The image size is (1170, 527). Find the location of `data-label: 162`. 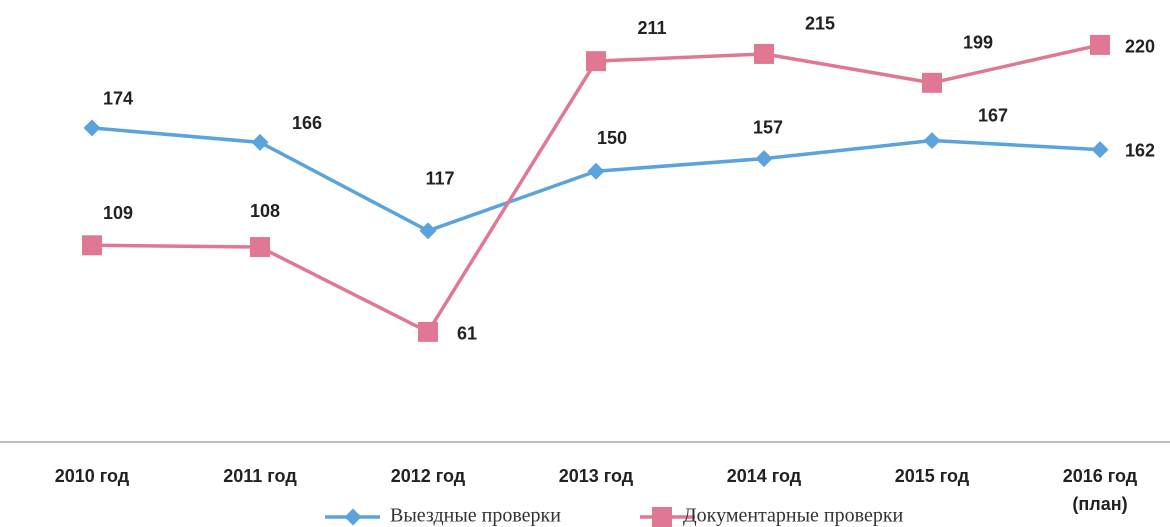

data-label: 162 is located at coordinates (1140, 150).